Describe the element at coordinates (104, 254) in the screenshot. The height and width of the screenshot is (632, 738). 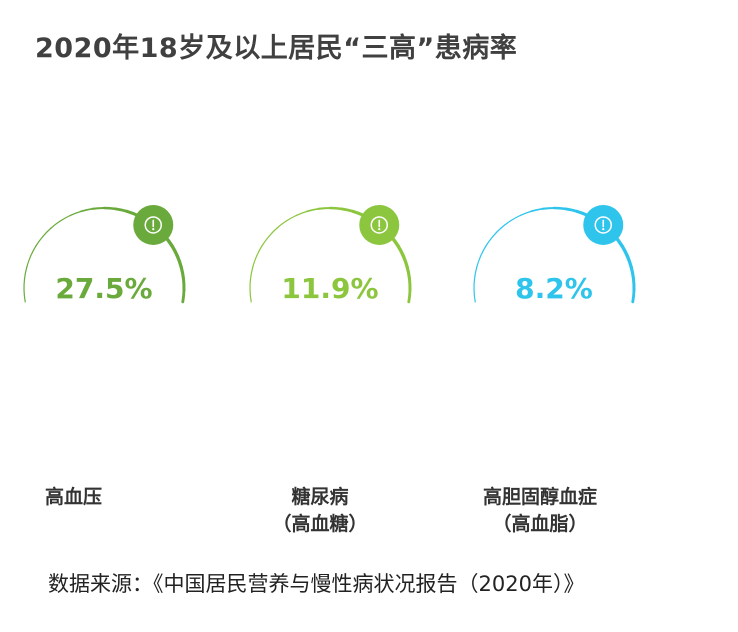
I see `gauge-hypertension: 27.5%` at that location.